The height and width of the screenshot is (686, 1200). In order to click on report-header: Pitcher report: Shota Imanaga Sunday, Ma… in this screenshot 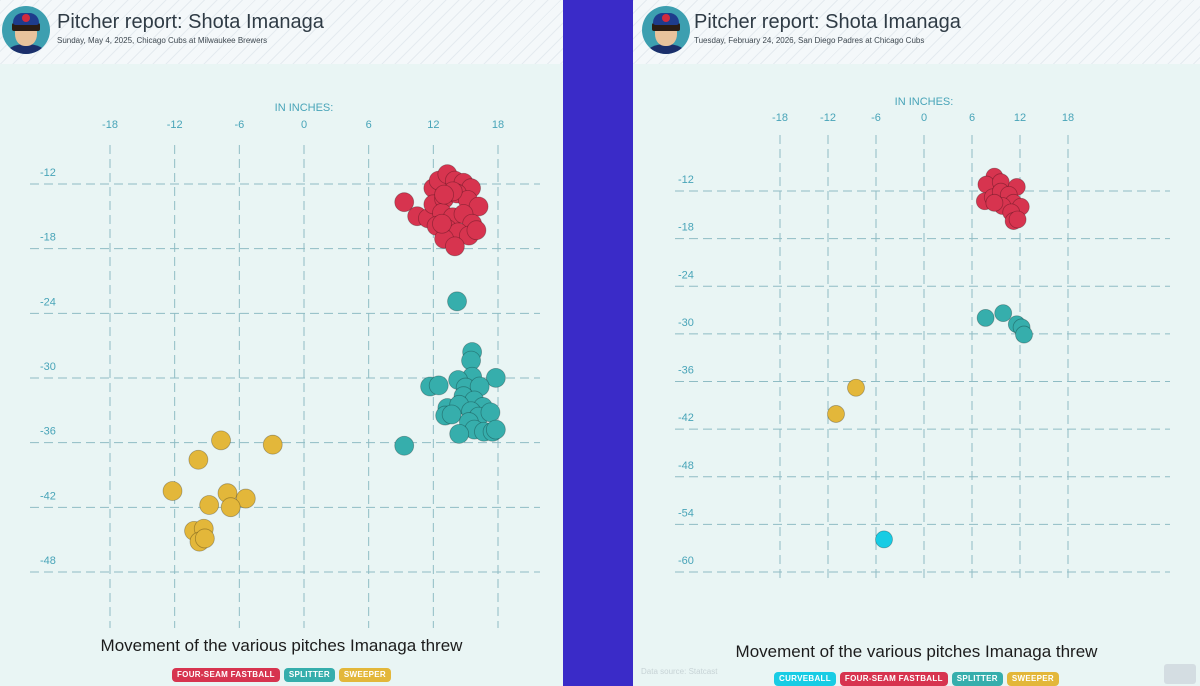, I will do `click(281, 32)`.